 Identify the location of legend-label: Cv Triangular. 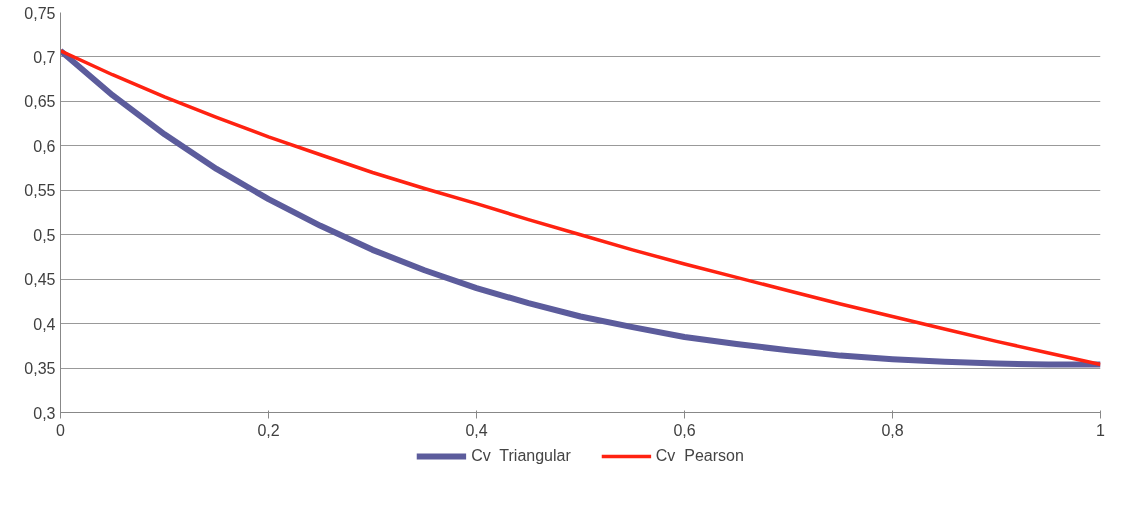
(521, 456).